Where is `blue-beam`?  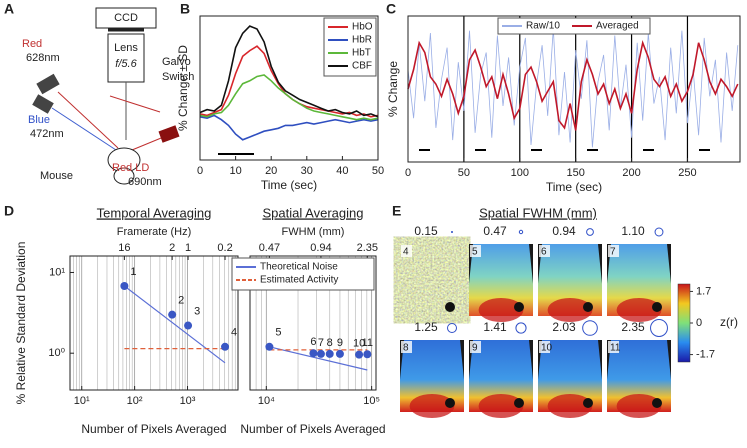
blue-beam is located at coordinates (84, 129).